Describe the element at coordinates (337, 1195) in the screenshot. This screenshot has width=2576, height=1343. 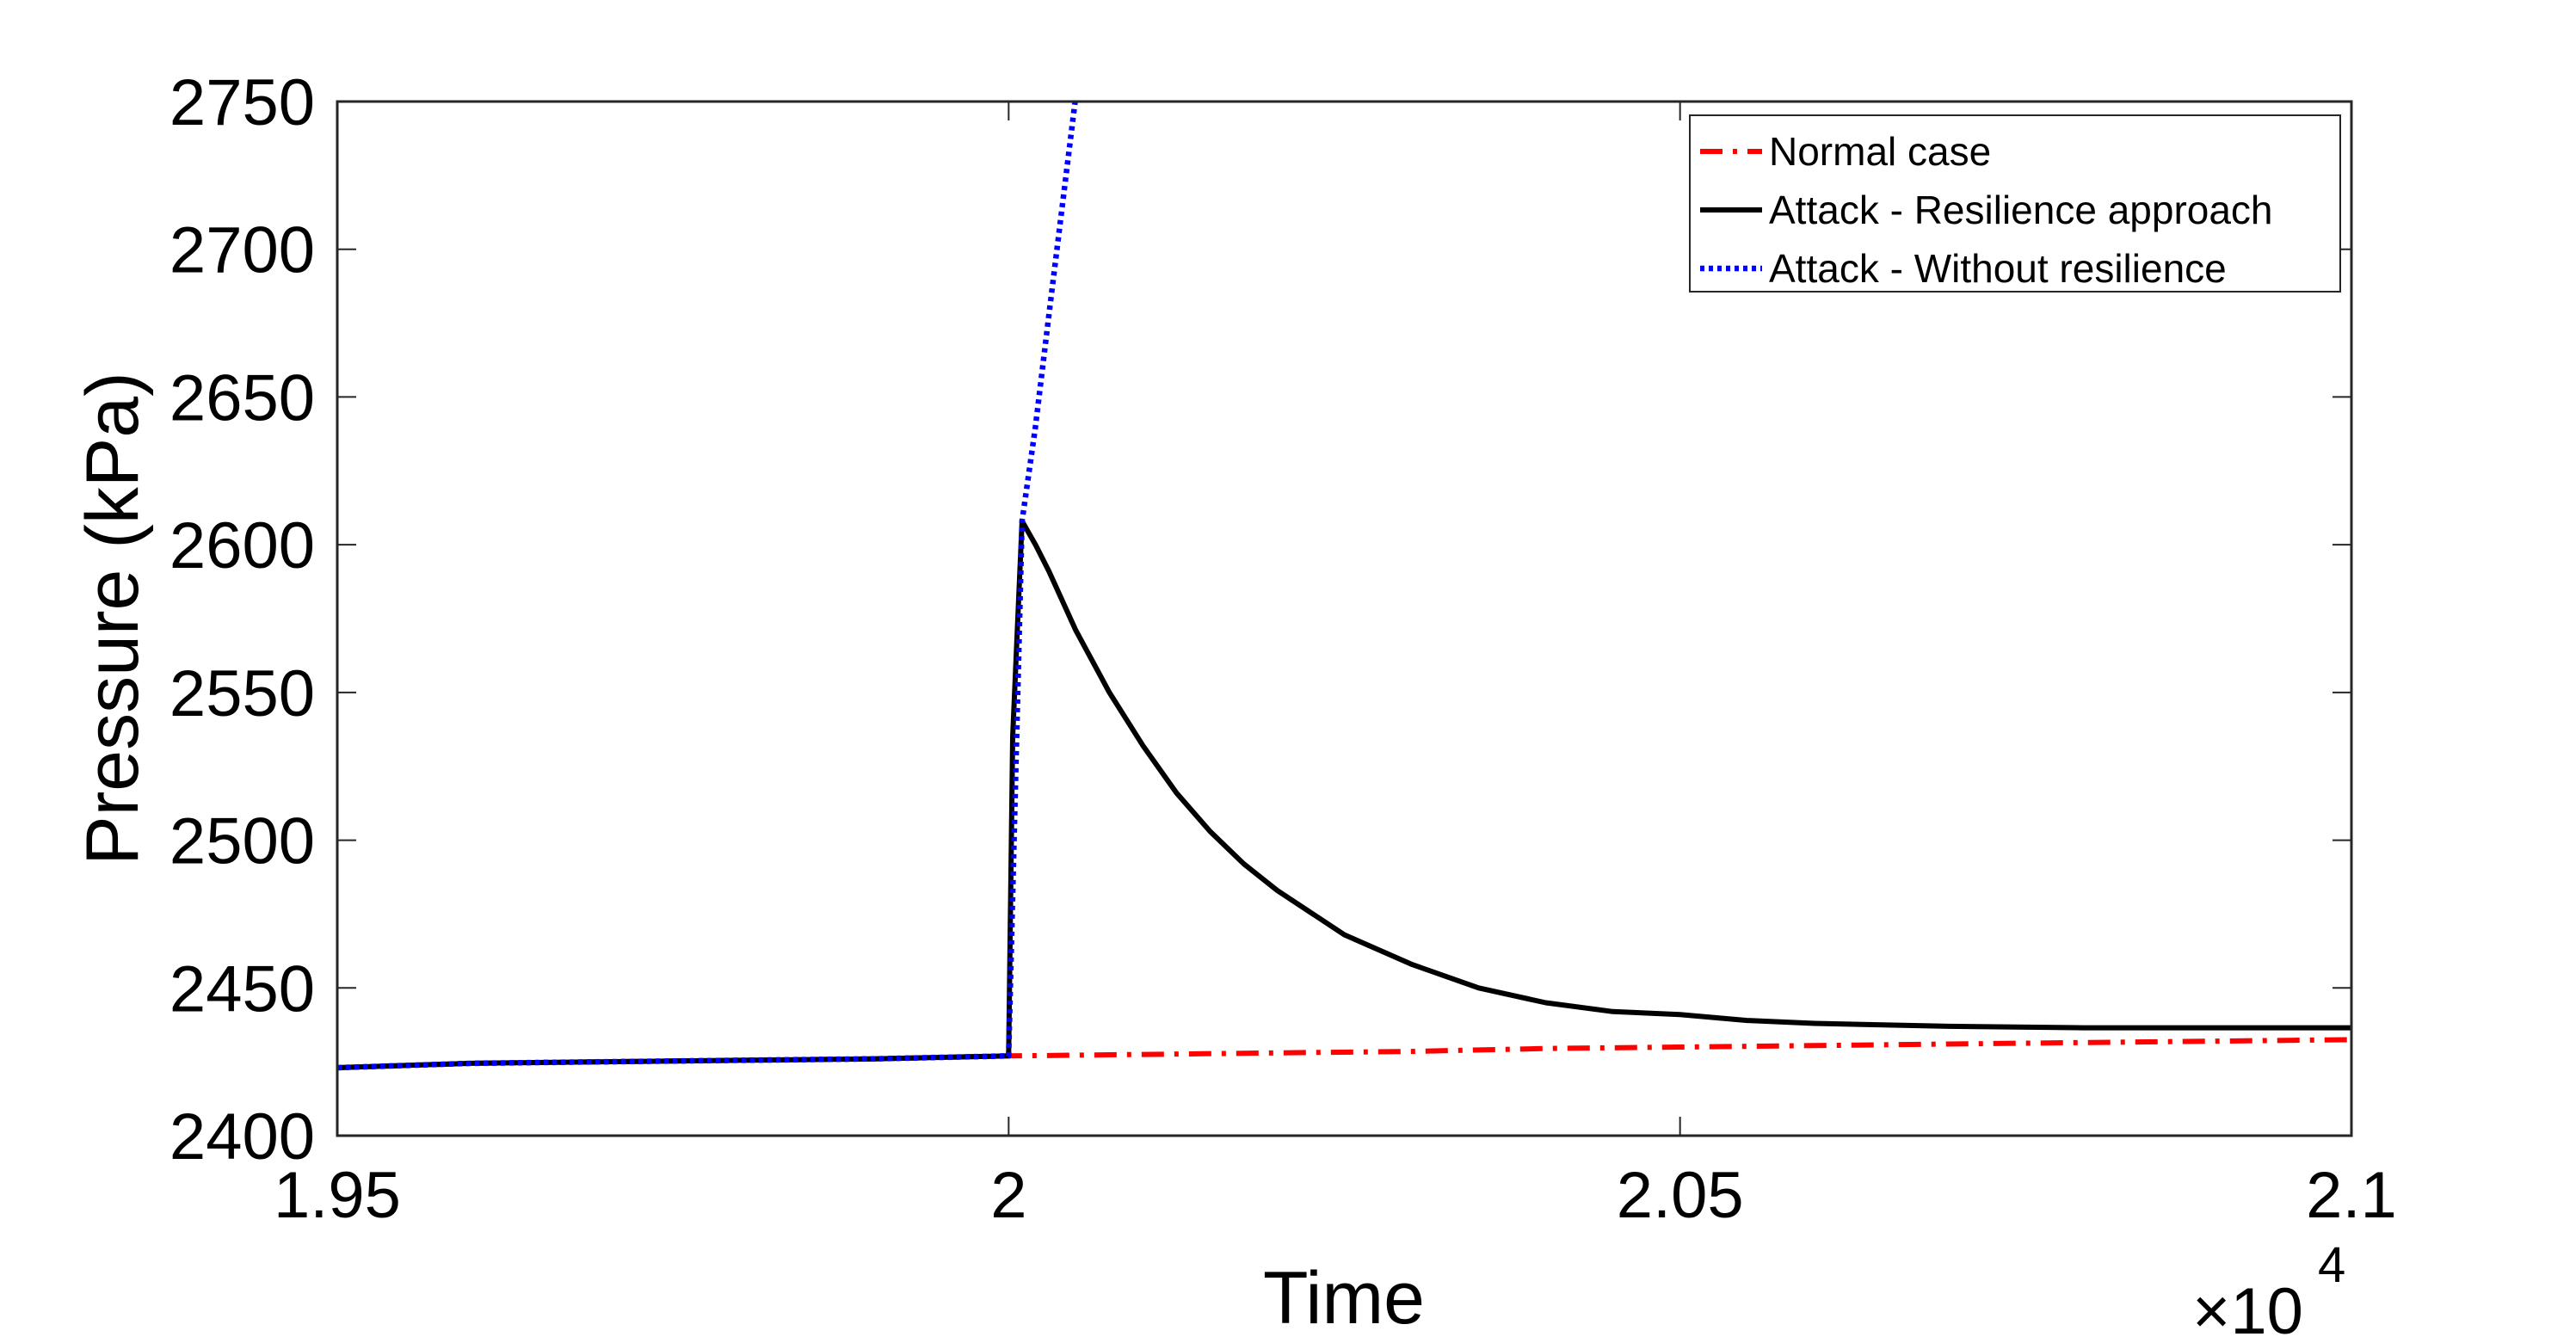
I see `x-tick-label: 1.95` at that location.